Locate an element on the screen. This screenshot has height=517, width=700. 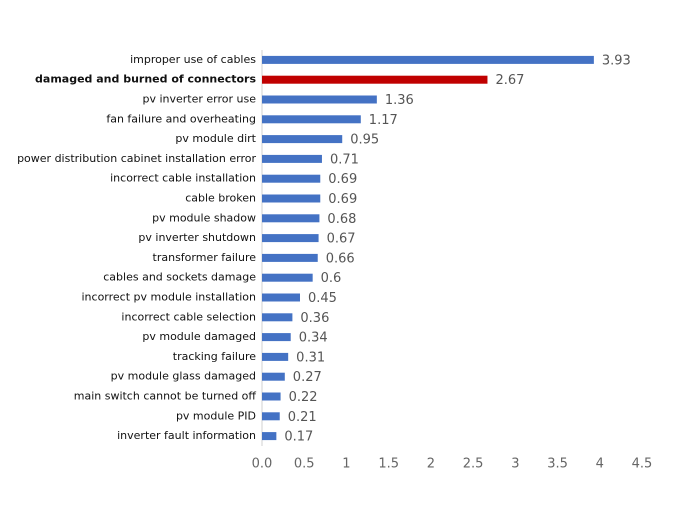
x-tick-label: 4.5 is located at coordinates (642, 464).